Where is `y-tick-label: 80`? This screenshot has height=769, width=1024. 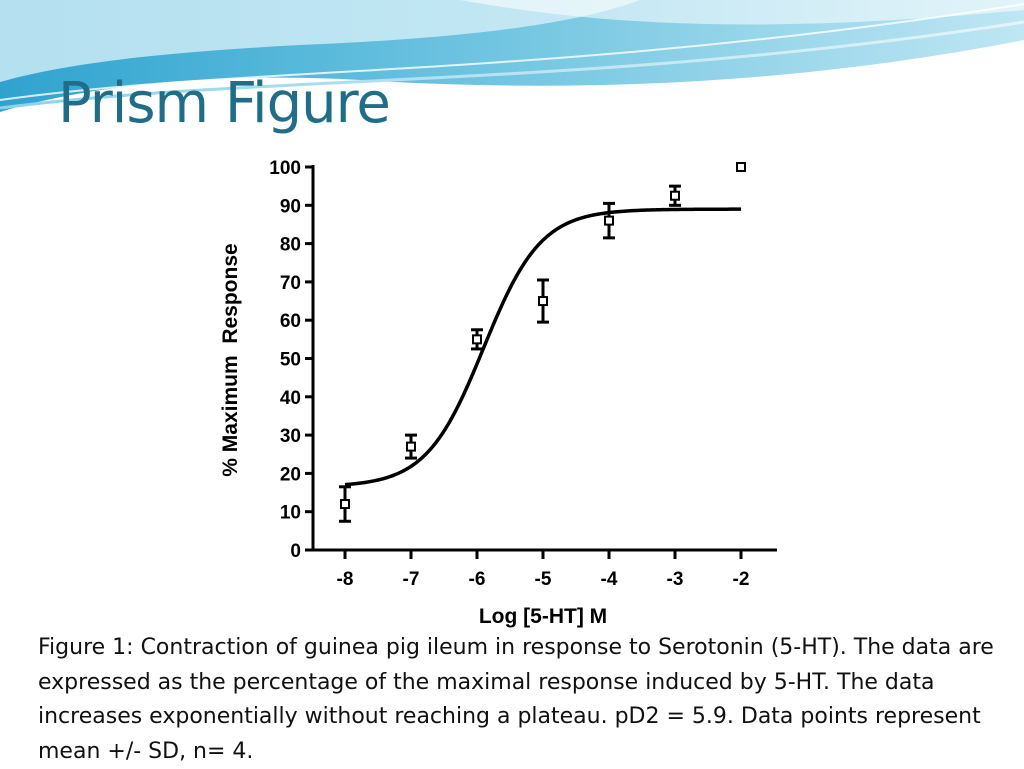 y-tick-label: 80 is located at coordinates (290, 245).